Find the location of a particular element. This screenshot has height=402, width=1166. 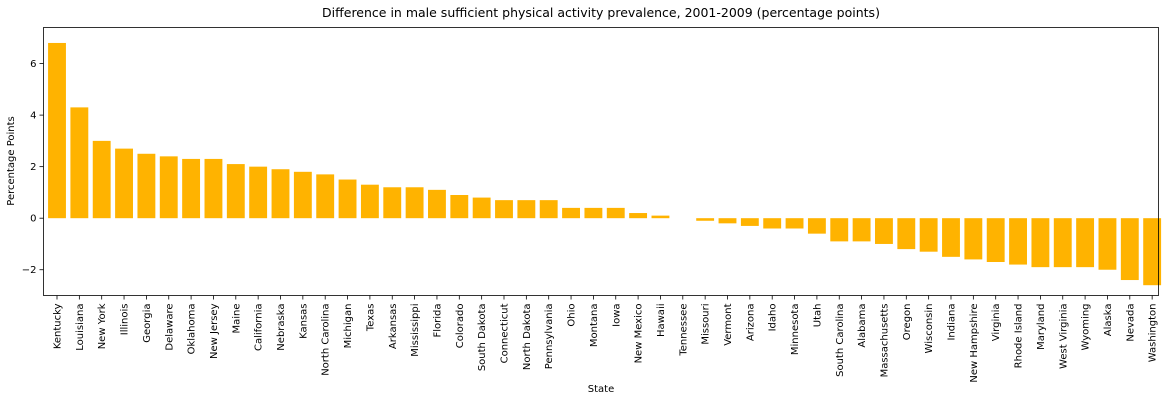

bar-arizona is located at coordinates (749, 222).